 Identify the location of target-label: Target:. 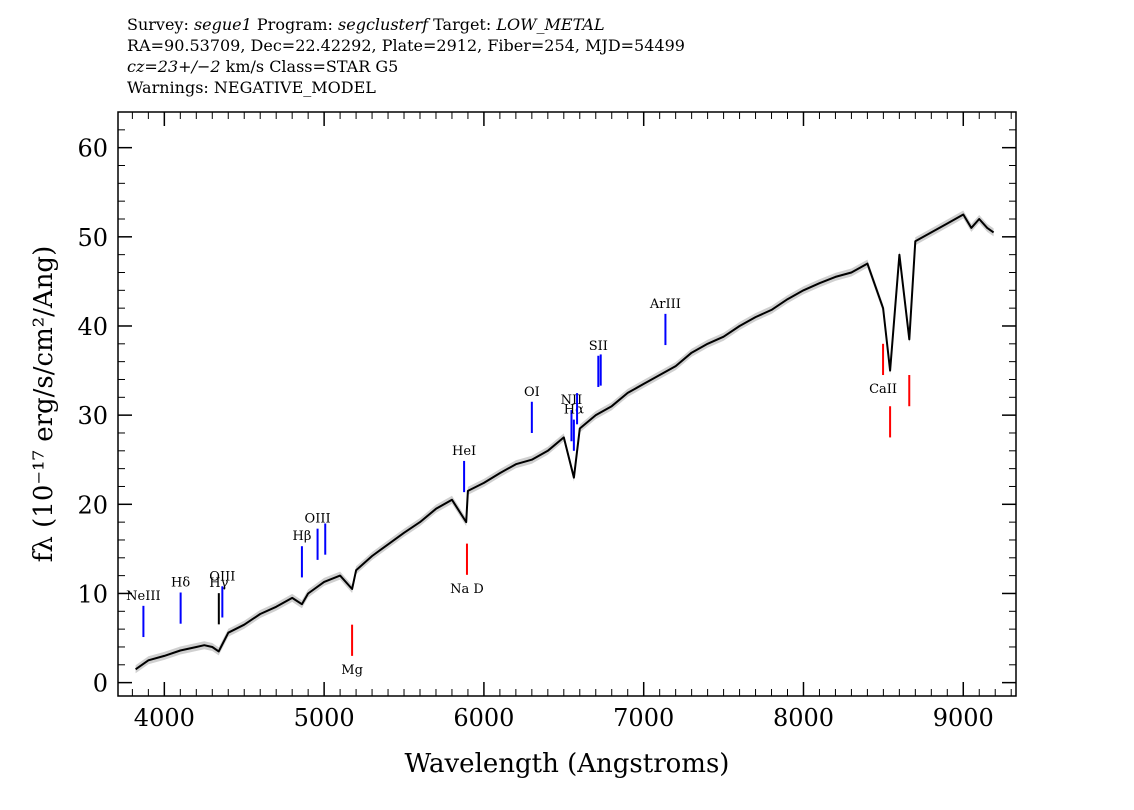
(462, 24).